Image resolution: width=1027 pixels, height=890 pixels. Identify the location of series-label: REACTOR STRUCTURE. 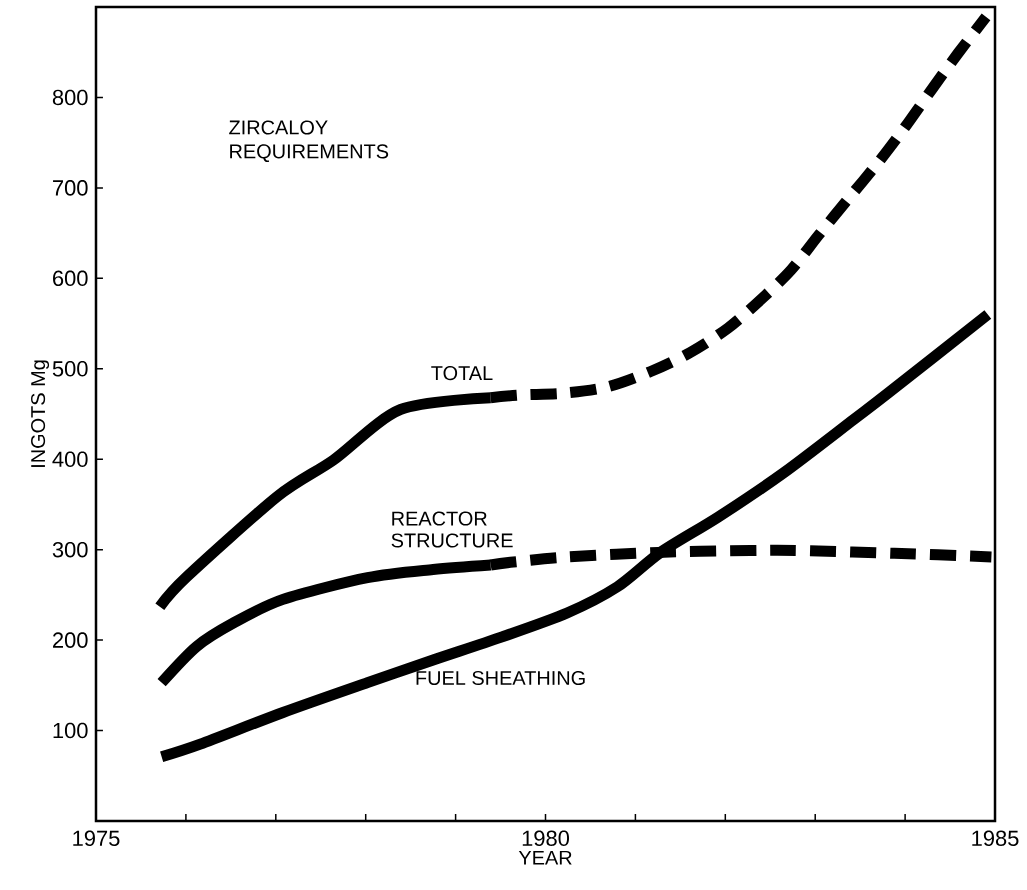
(452, 529).